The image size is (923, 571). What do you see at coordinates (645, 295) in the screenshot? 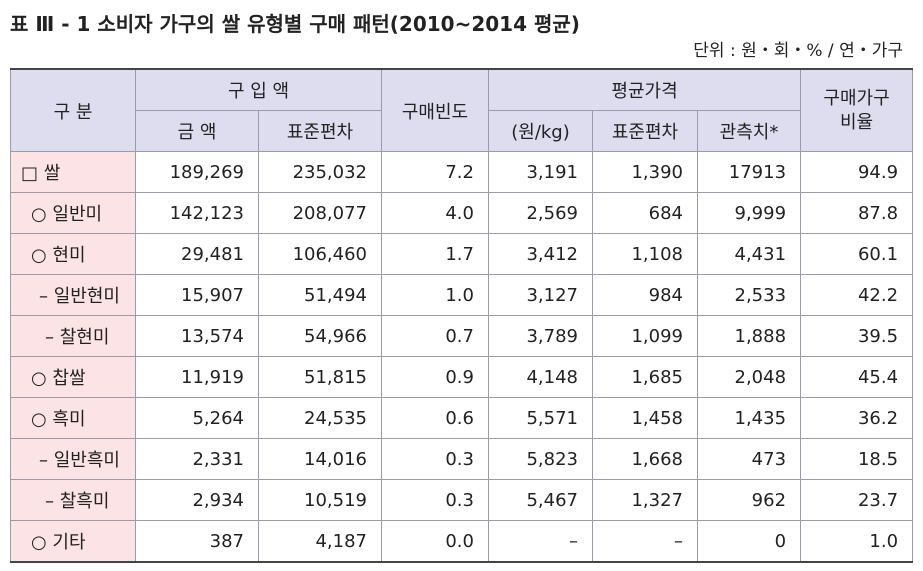
I see `table-cell: 984` at bounding box center [645, 295].